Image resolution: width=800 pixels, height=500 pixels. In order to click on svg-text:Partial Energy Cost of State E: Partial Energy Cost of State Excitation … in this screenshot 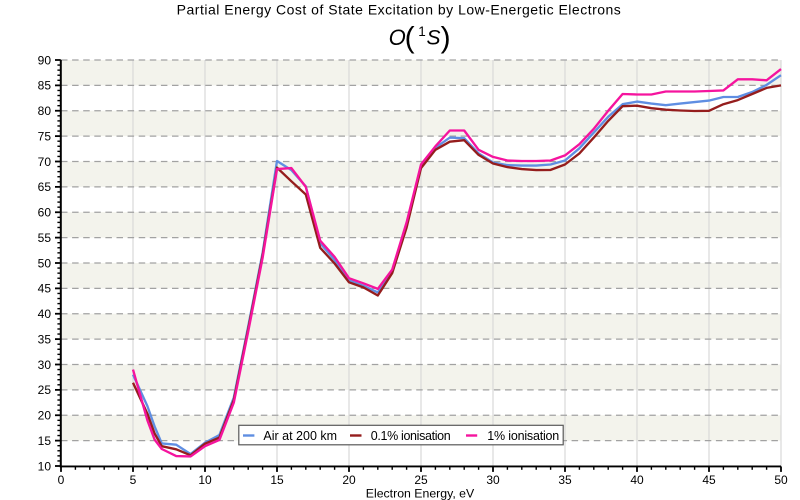, I will do `click(399, 10)`.